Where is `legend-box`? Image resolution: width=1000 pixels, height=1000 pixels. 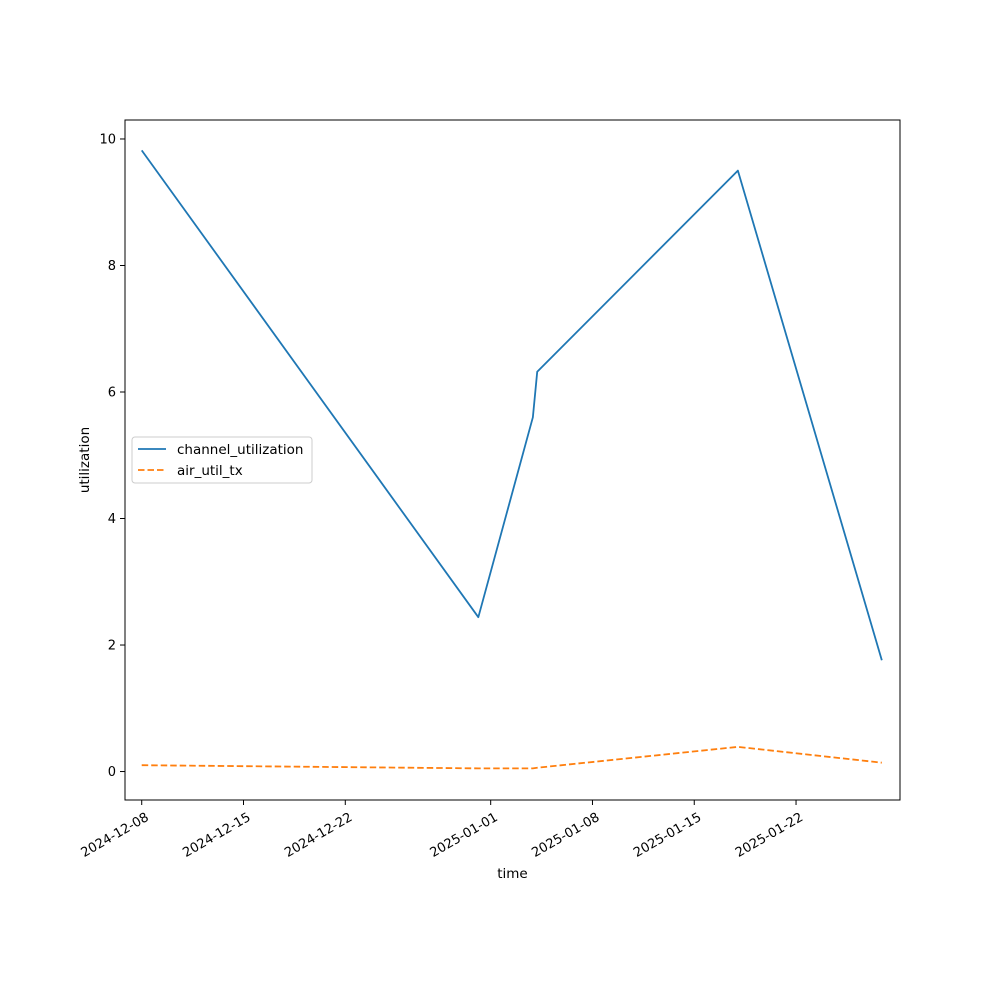
legend-box is located at coordinates (222, 460).